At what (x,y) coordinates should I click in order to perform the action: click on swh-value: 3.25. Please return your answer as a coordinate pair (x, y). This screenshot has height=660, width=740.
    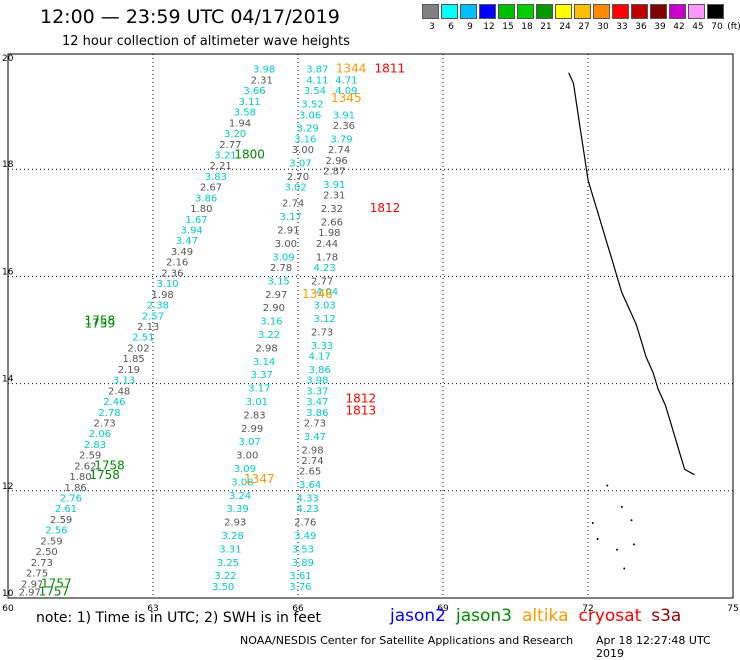
    Looking at the image, I should click on (228, 563).